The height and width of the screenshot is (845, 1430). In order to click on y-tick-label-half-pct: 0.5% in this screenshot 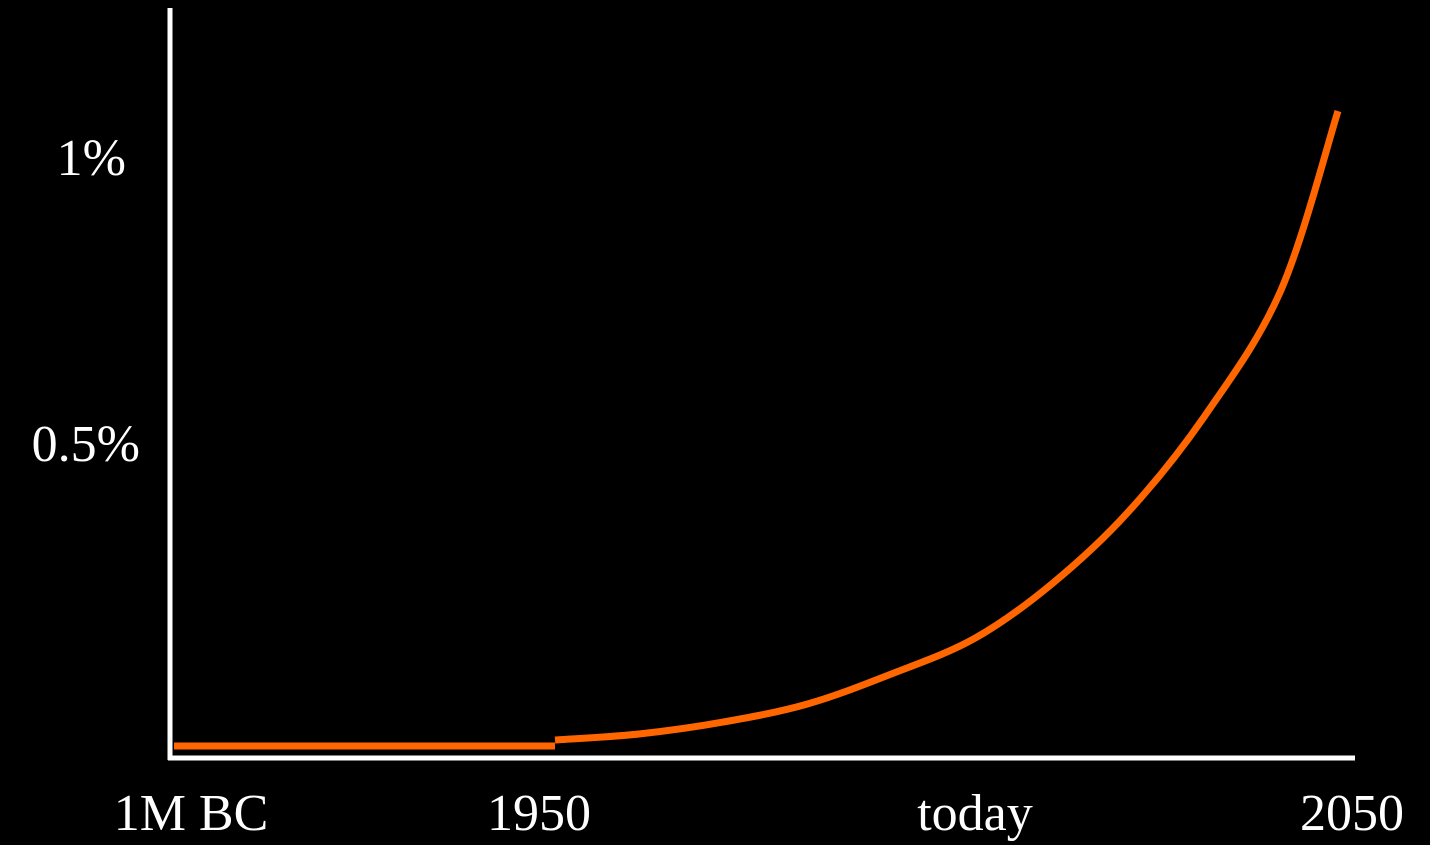, I will do `click(86, 444)`.